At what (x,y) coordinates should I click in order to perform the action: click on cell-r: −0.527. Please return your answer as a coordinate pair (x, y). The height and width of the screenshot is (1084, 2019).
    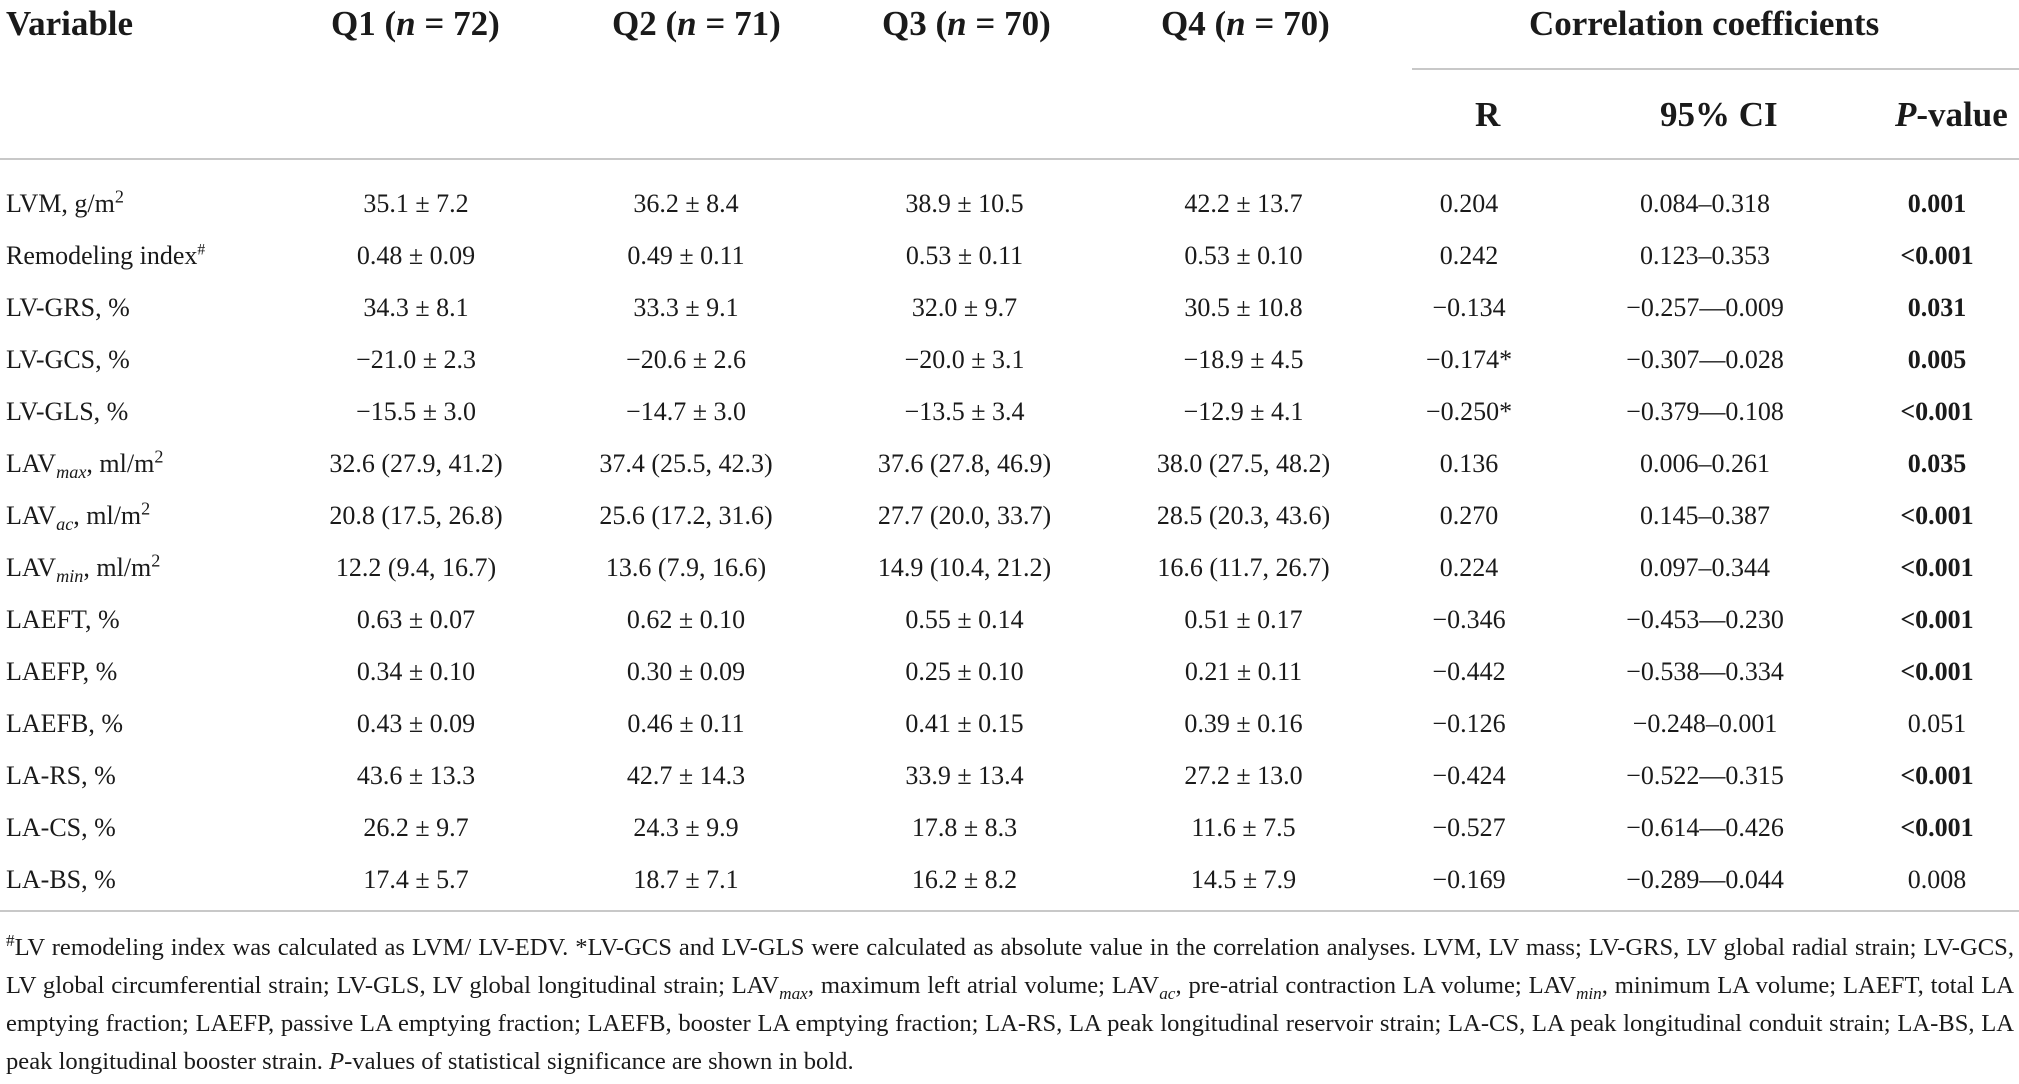
    Looking at the image, I should click on (1469, 827).